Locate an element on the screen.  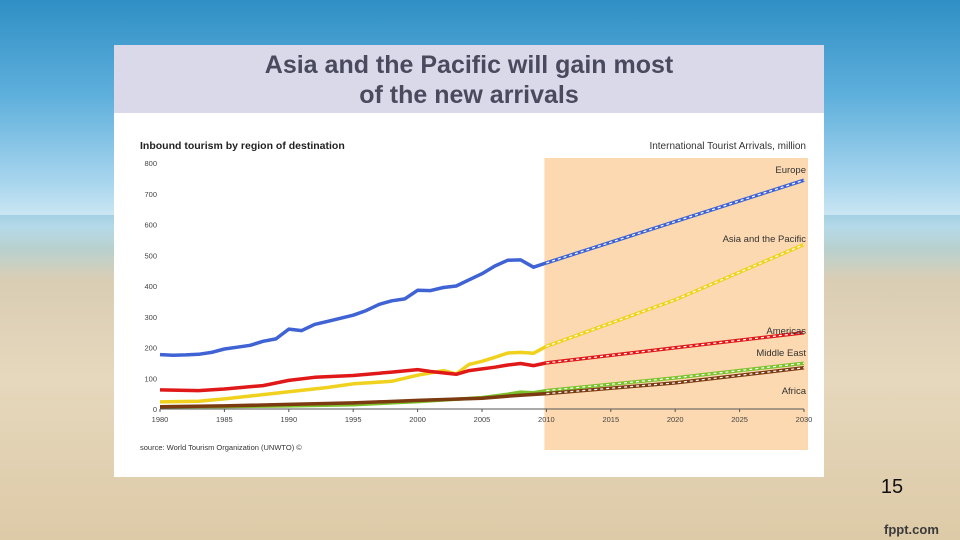
forecast-region is located at coordinates (676, 304).